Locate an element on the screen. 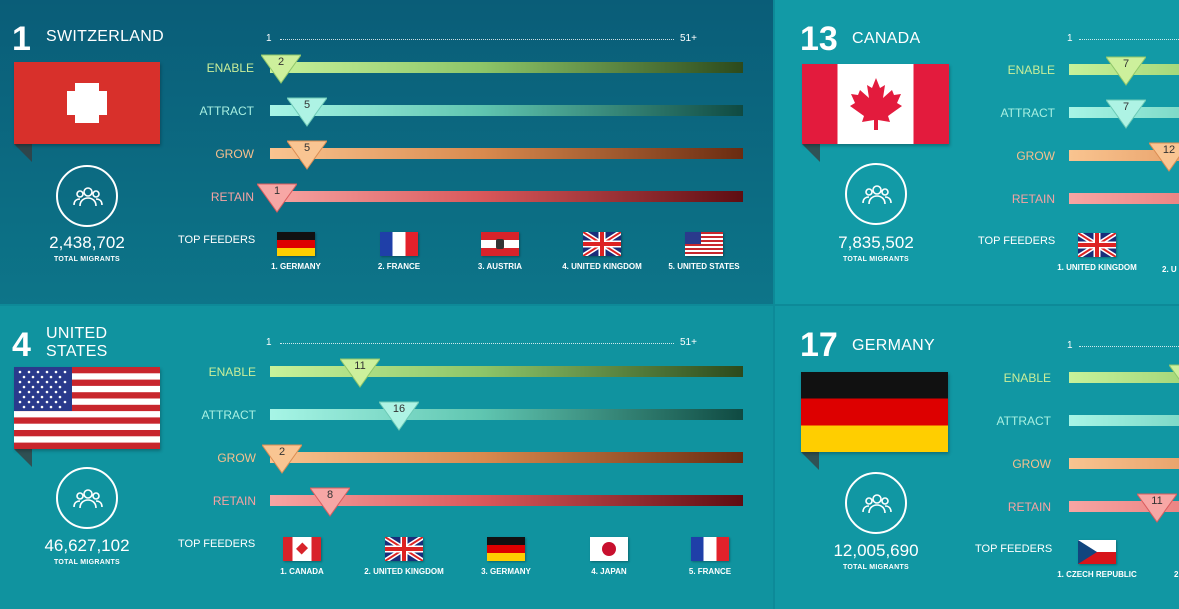 Image resolution: width=1179 pixels, height=609 pixels. retain-score: 1 is located at coordinates (277, 191).